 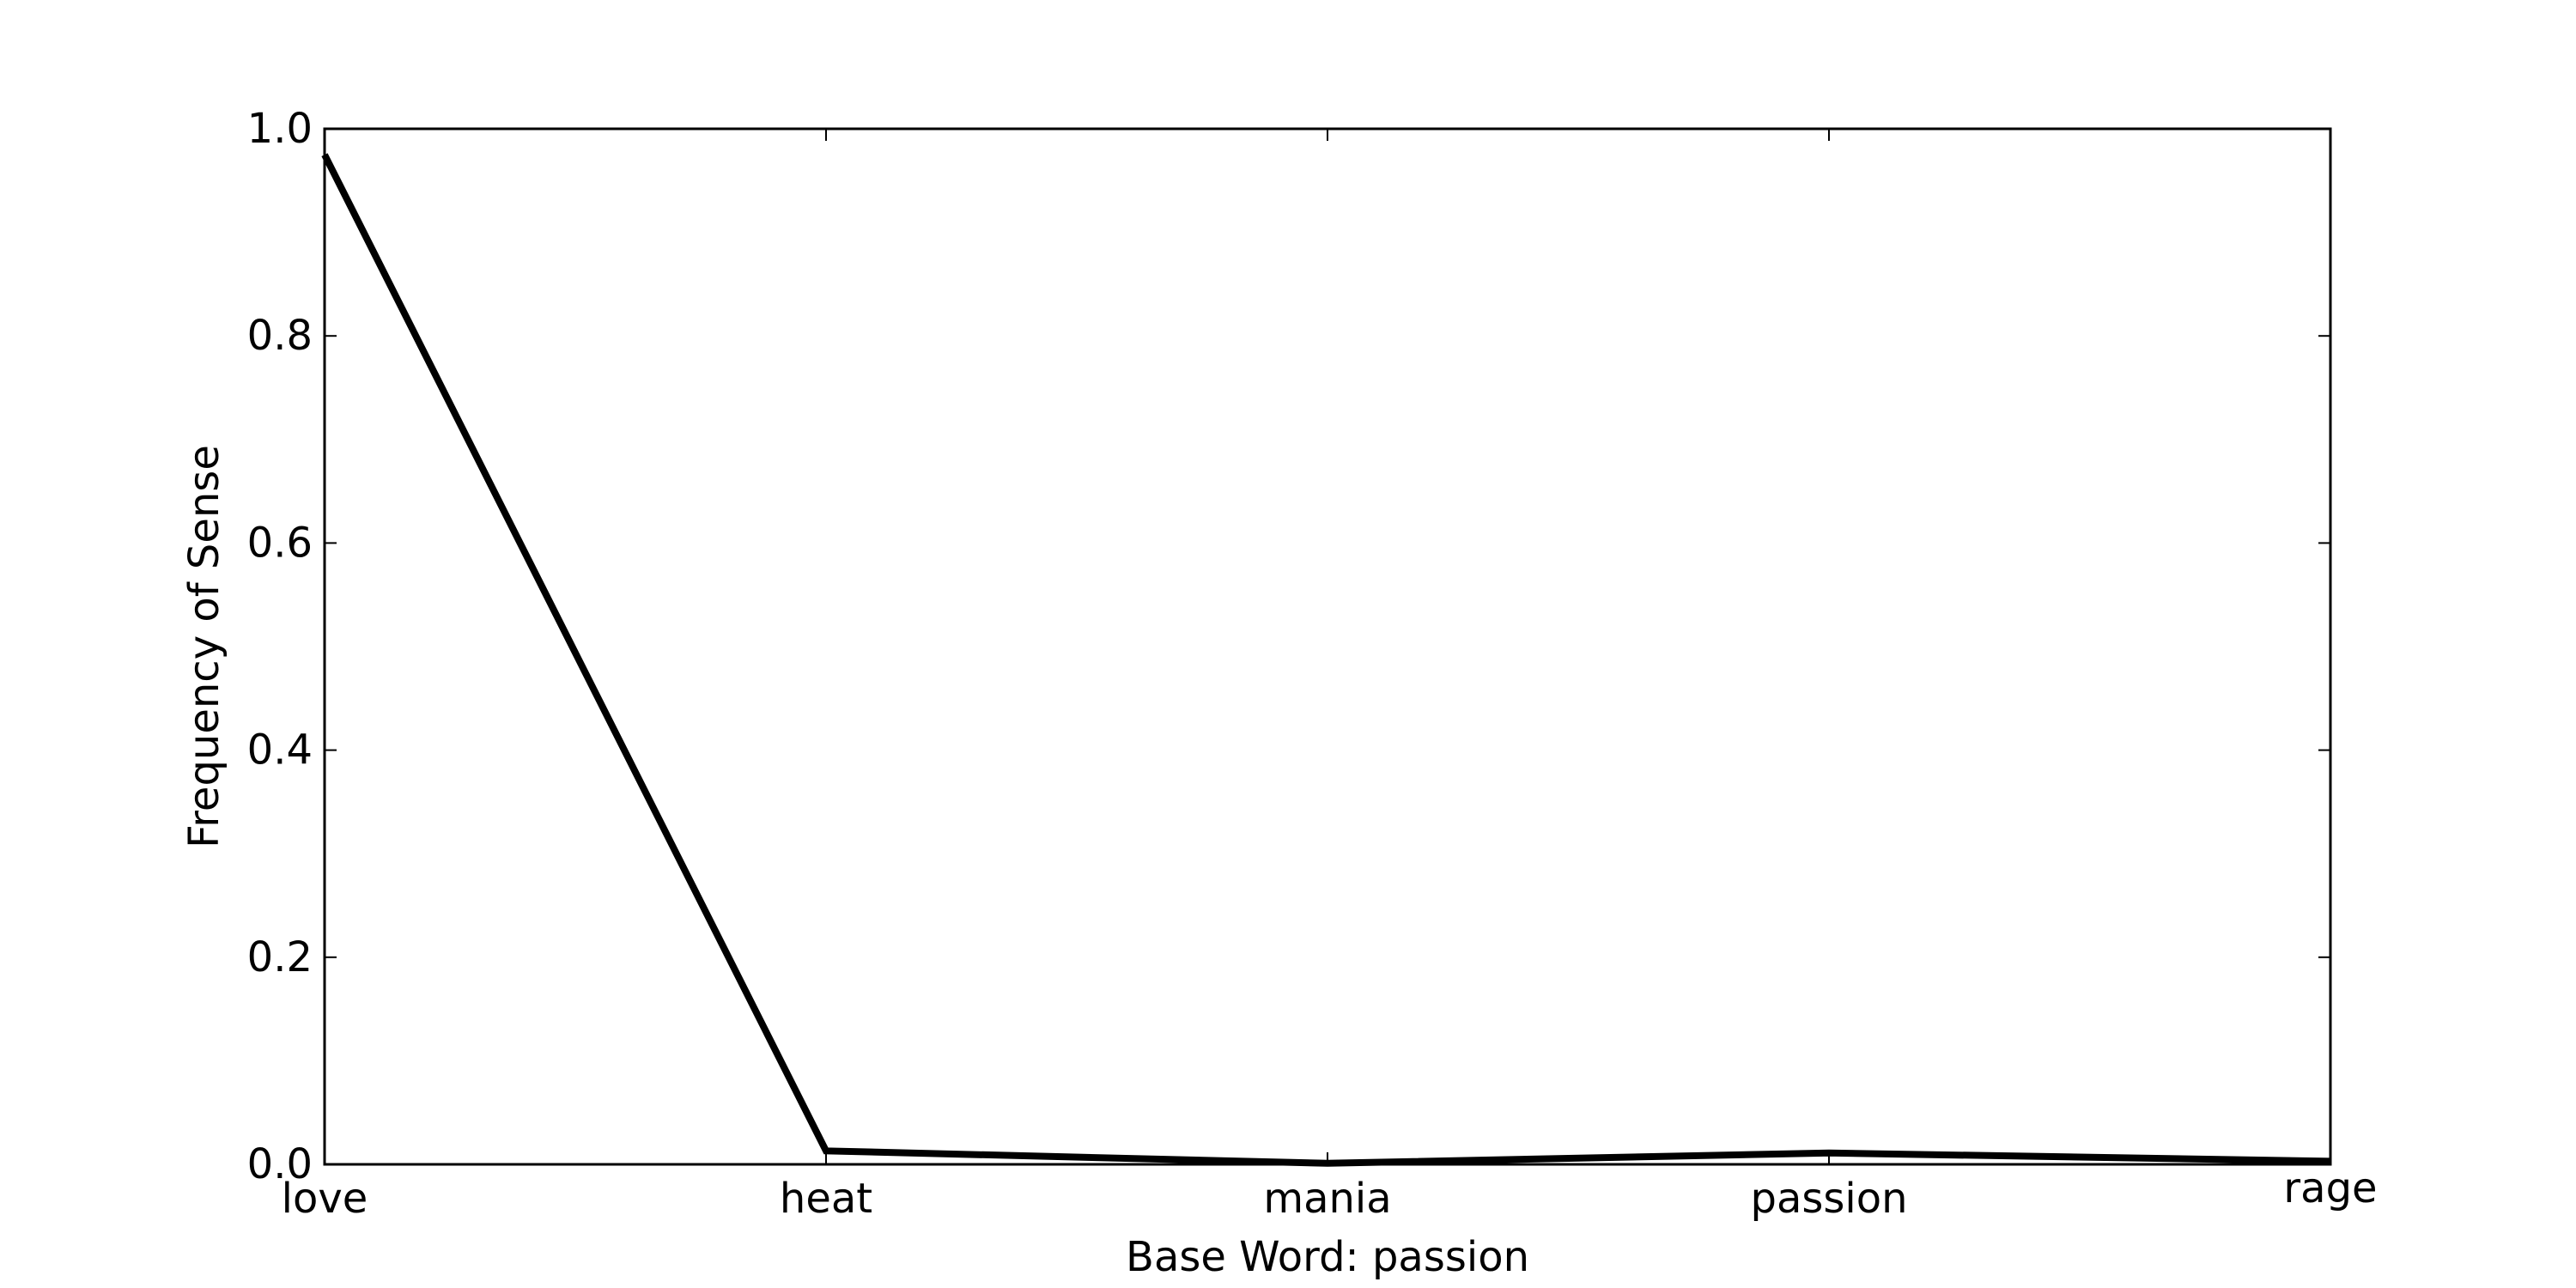 I want to click on x-tick-label: rage, so click(x=2330, y=1188).